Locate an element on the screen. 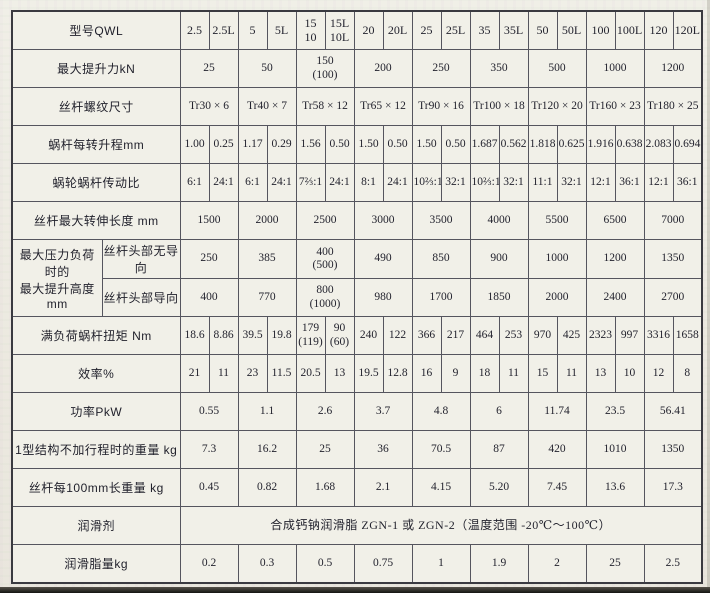  cell-gear-ratio: 11:1 is located at coordinates (542, 182).